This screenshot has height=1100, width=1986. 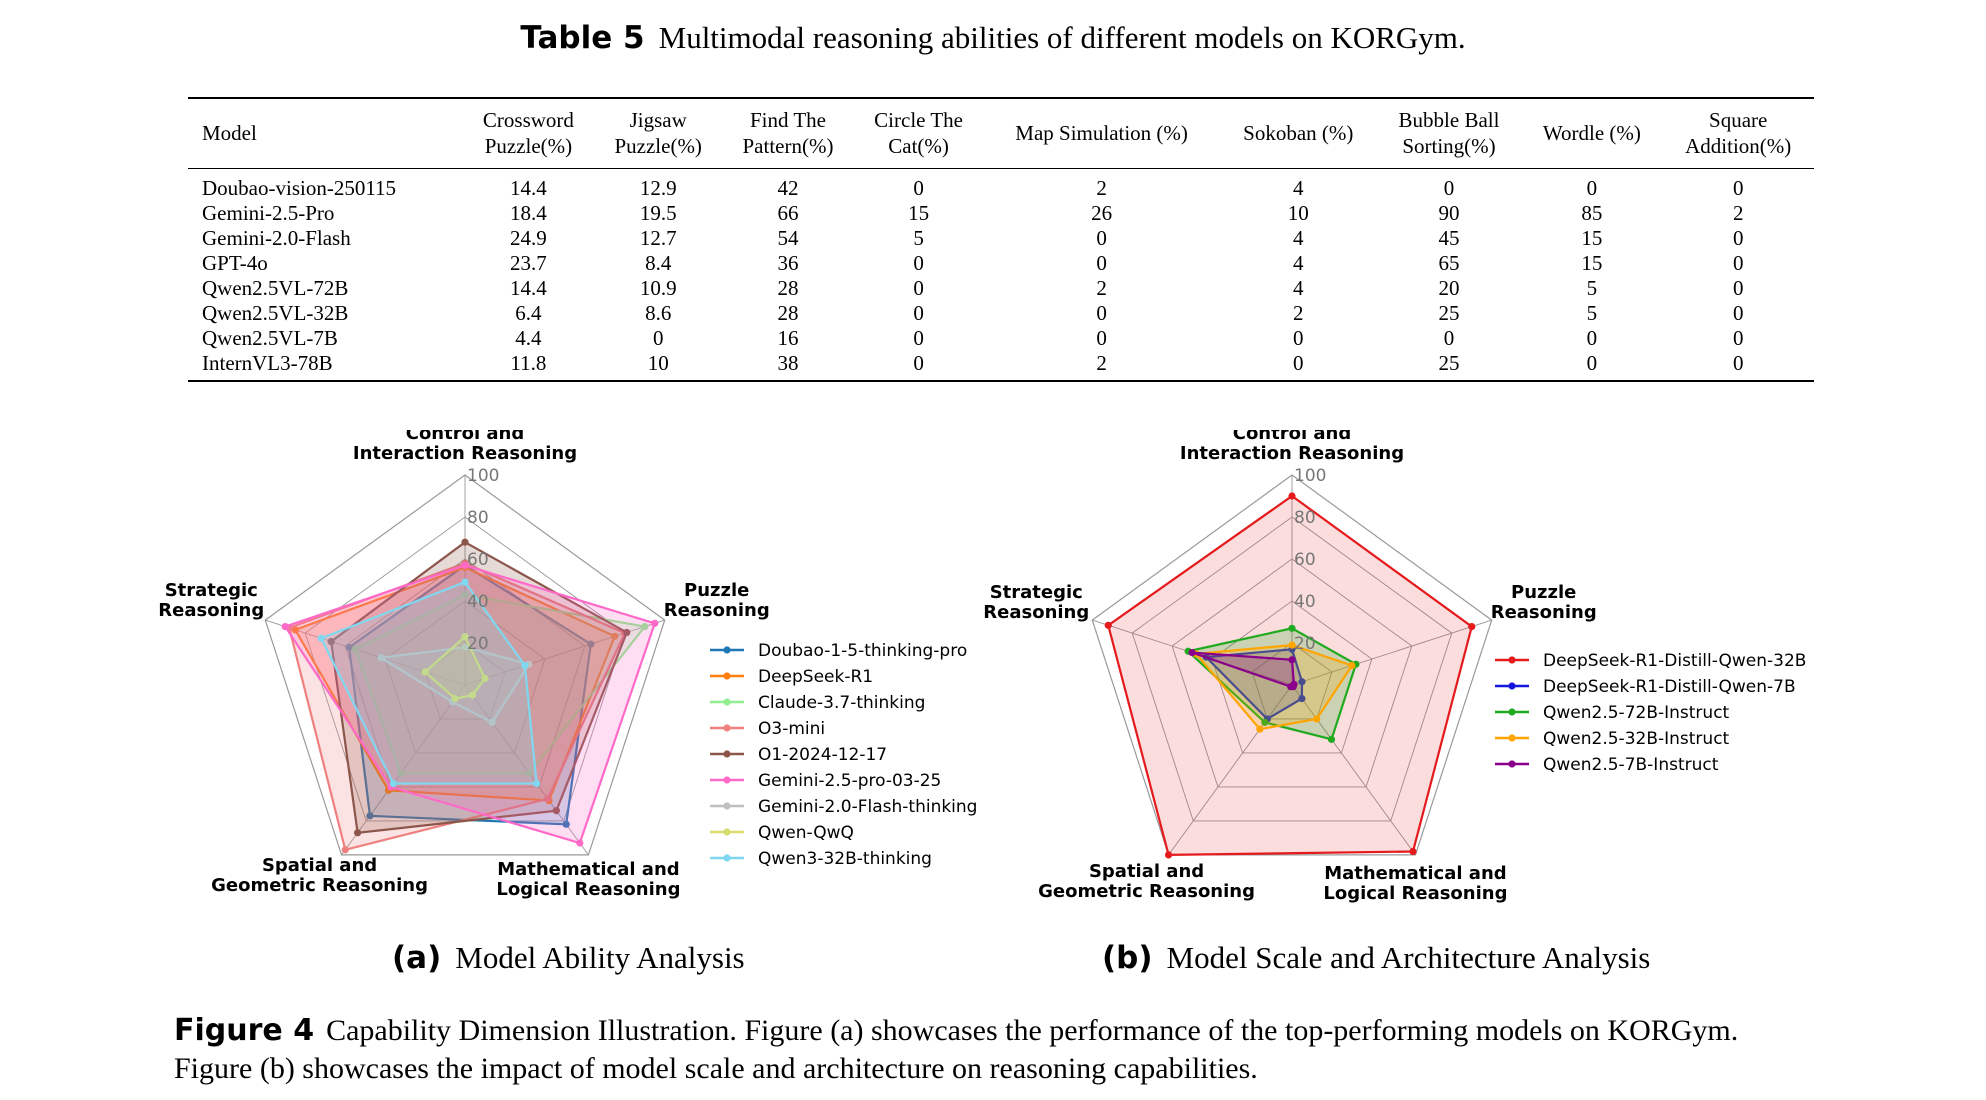 I want to click on axis-label-line: Mathematical and, so click(x=588, y=869).